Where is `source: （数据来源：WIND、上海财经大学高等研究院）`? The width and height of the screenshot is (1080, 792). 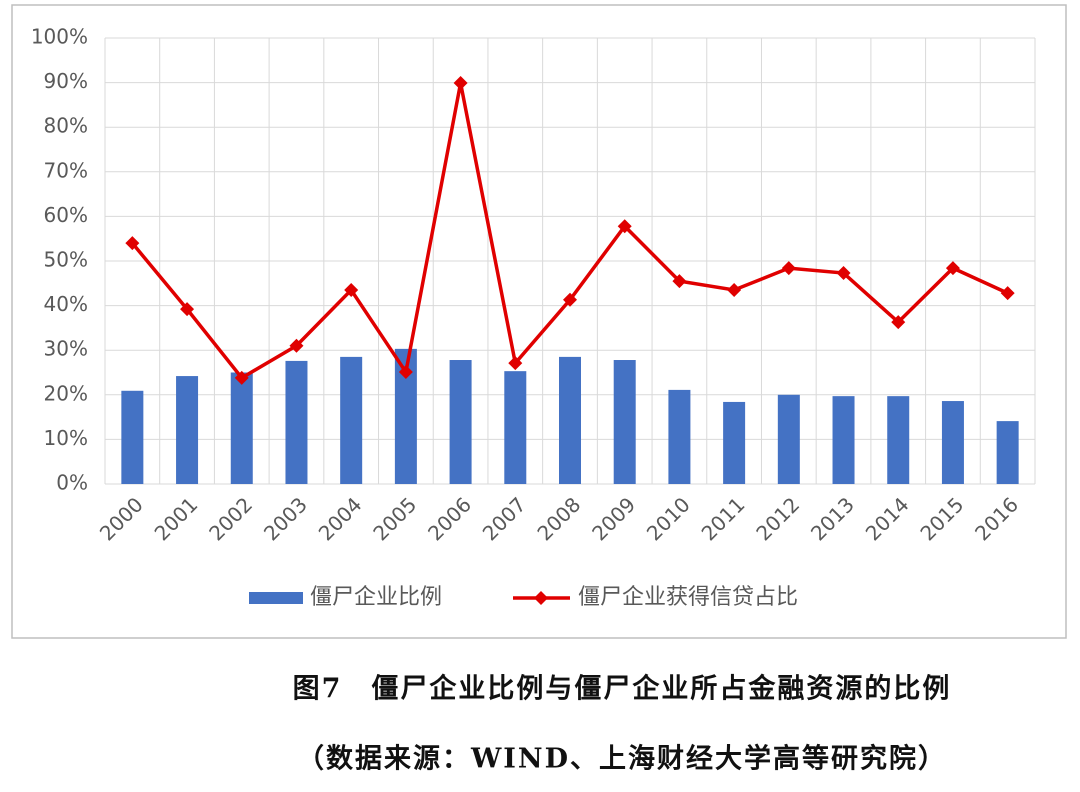 source: （数据来源：WIND、上海财经大学高等研究院） is located at coordinates (622, 759).